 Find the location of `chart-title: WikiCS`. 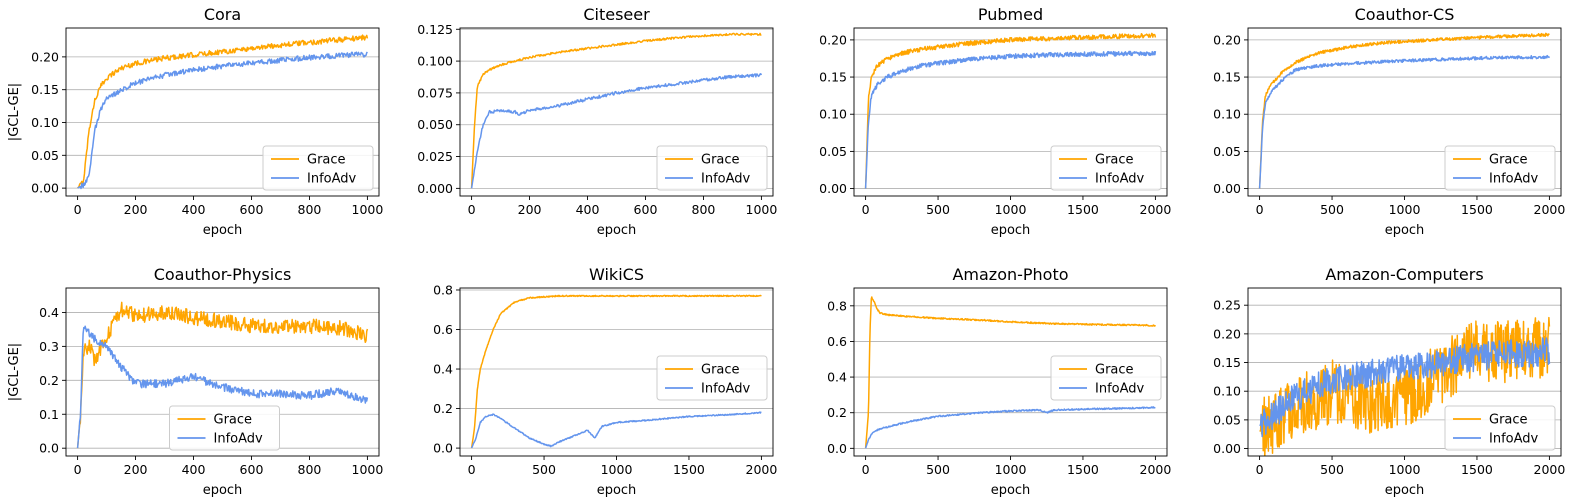

chart-title: WikiCS is located at coordinates (616, 274).